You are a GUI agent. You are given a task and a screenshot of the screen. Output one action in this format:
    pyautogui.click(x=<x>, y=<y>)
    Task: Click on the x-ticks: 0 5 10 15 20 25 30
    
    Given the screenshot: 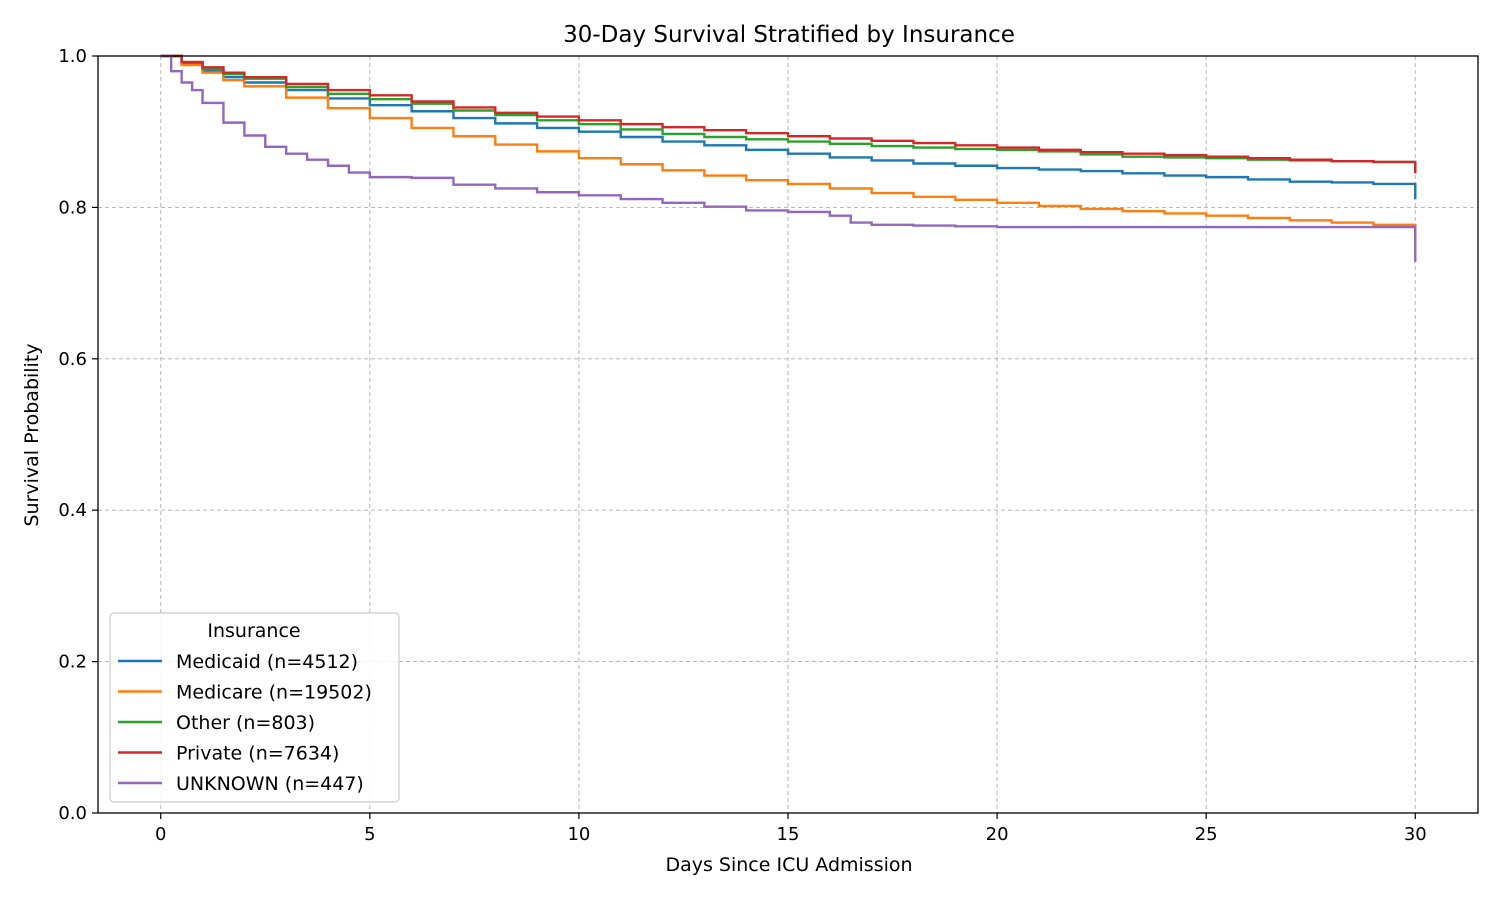 What is the action you would take?
    pyautogui.click(x=791, y=829)
    